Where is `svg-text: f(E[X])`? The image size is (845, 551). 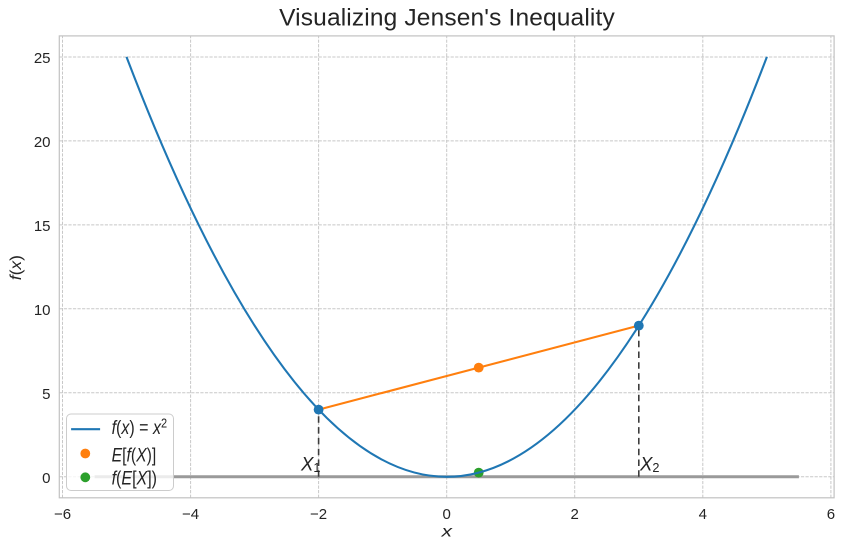 svg-text: f(E[X]) is located at coordinates (134, 478).